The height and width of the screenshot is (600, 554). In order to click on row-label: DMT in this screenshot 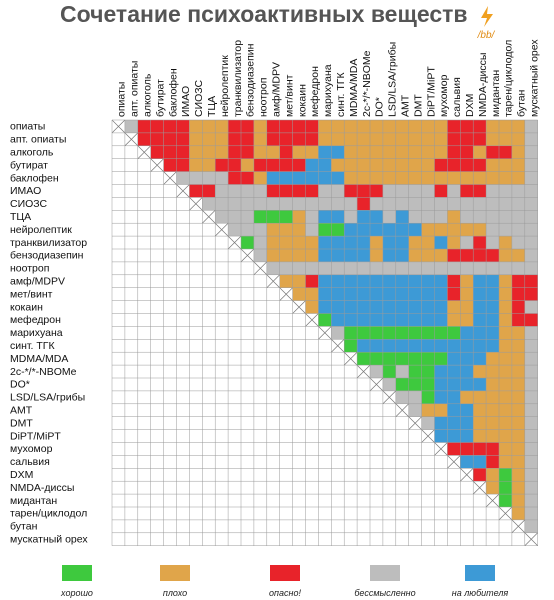, I will do `click(21, 423)`.